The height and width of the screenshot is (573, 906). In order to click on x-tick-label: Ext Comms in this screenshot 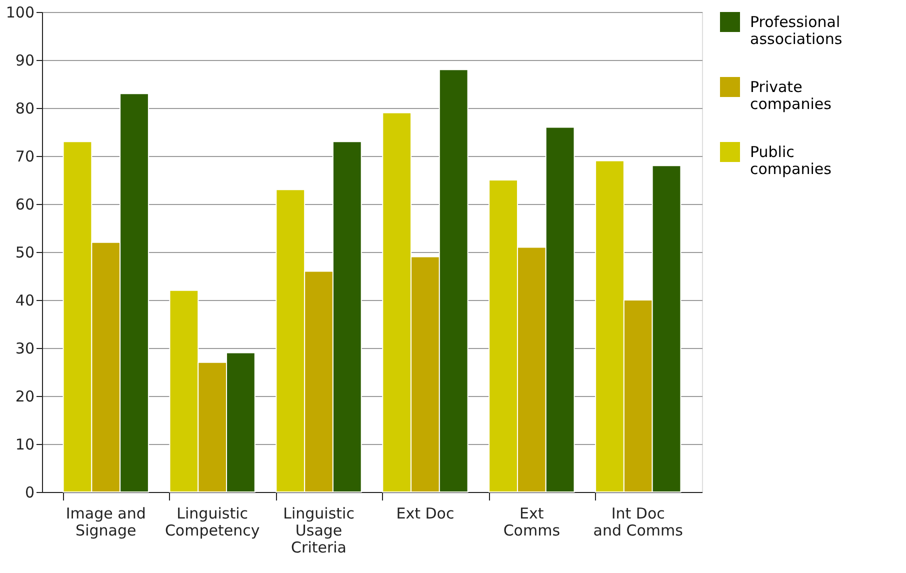, I will do `click(531, 522)`.